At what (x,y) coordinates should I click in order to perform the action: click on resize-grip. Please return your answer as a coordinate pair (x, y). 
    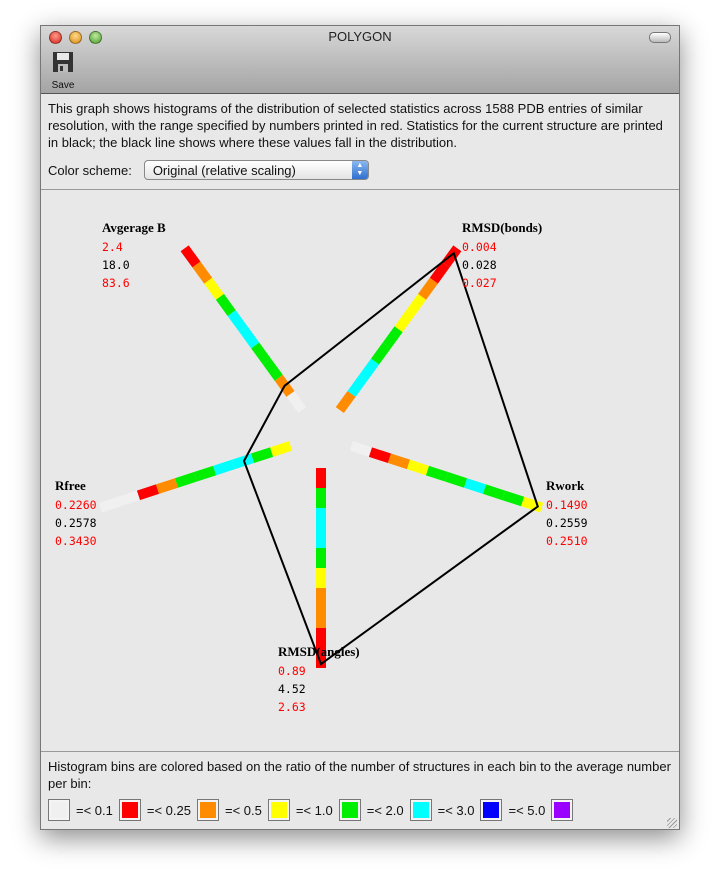
    Looking at the image, I should click on (672, 823).